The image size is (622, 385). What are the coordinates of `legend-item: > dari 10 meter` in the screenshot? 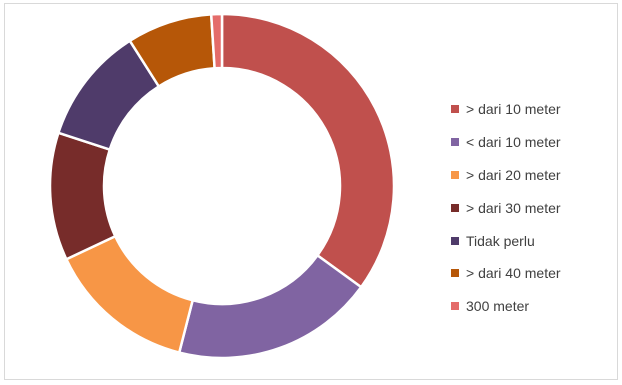 It's located at (536, 109).